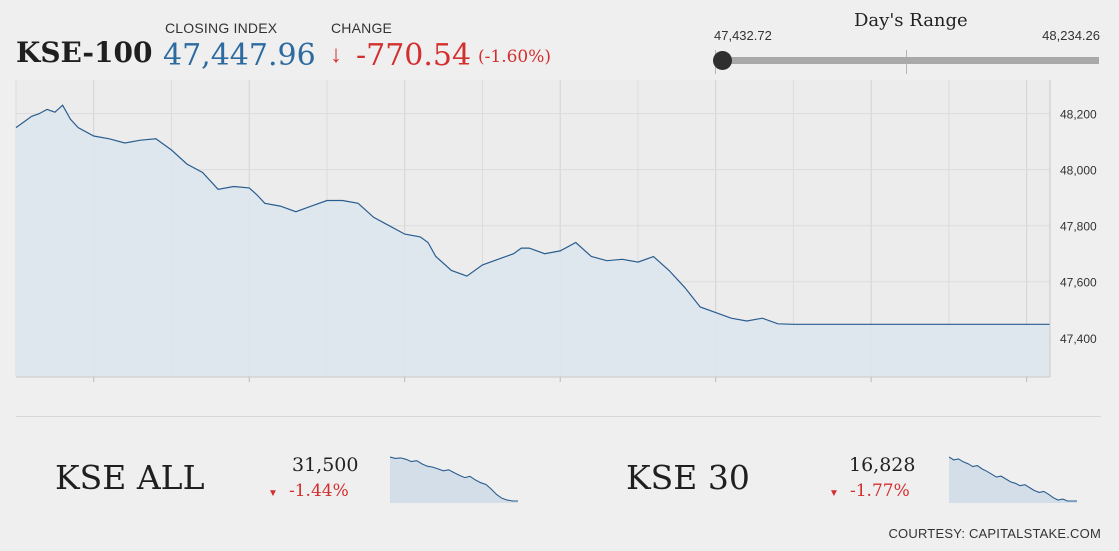 The height and width of the screenshot is (551, 1119). I want to click on index-title: KSE-100, so click(84, 52).